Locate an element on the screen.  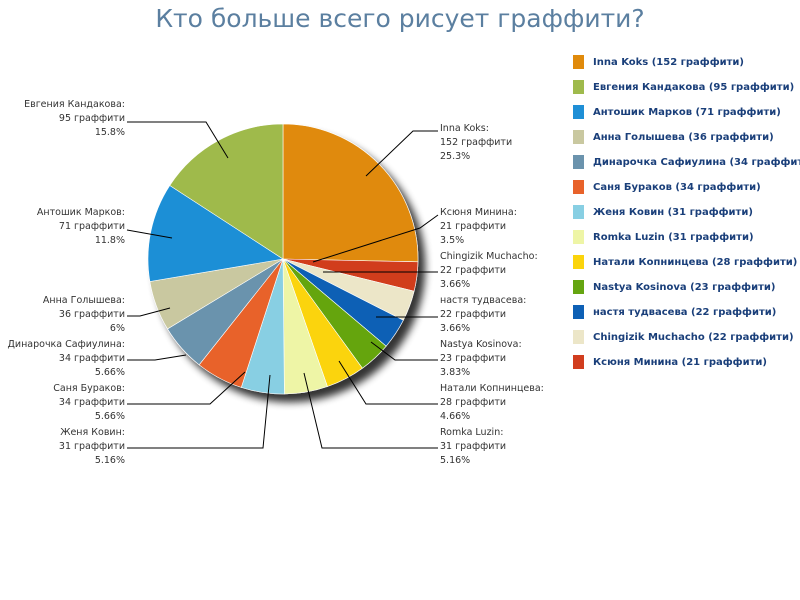
slice-label: 6% is located at coordinates (117, 328).